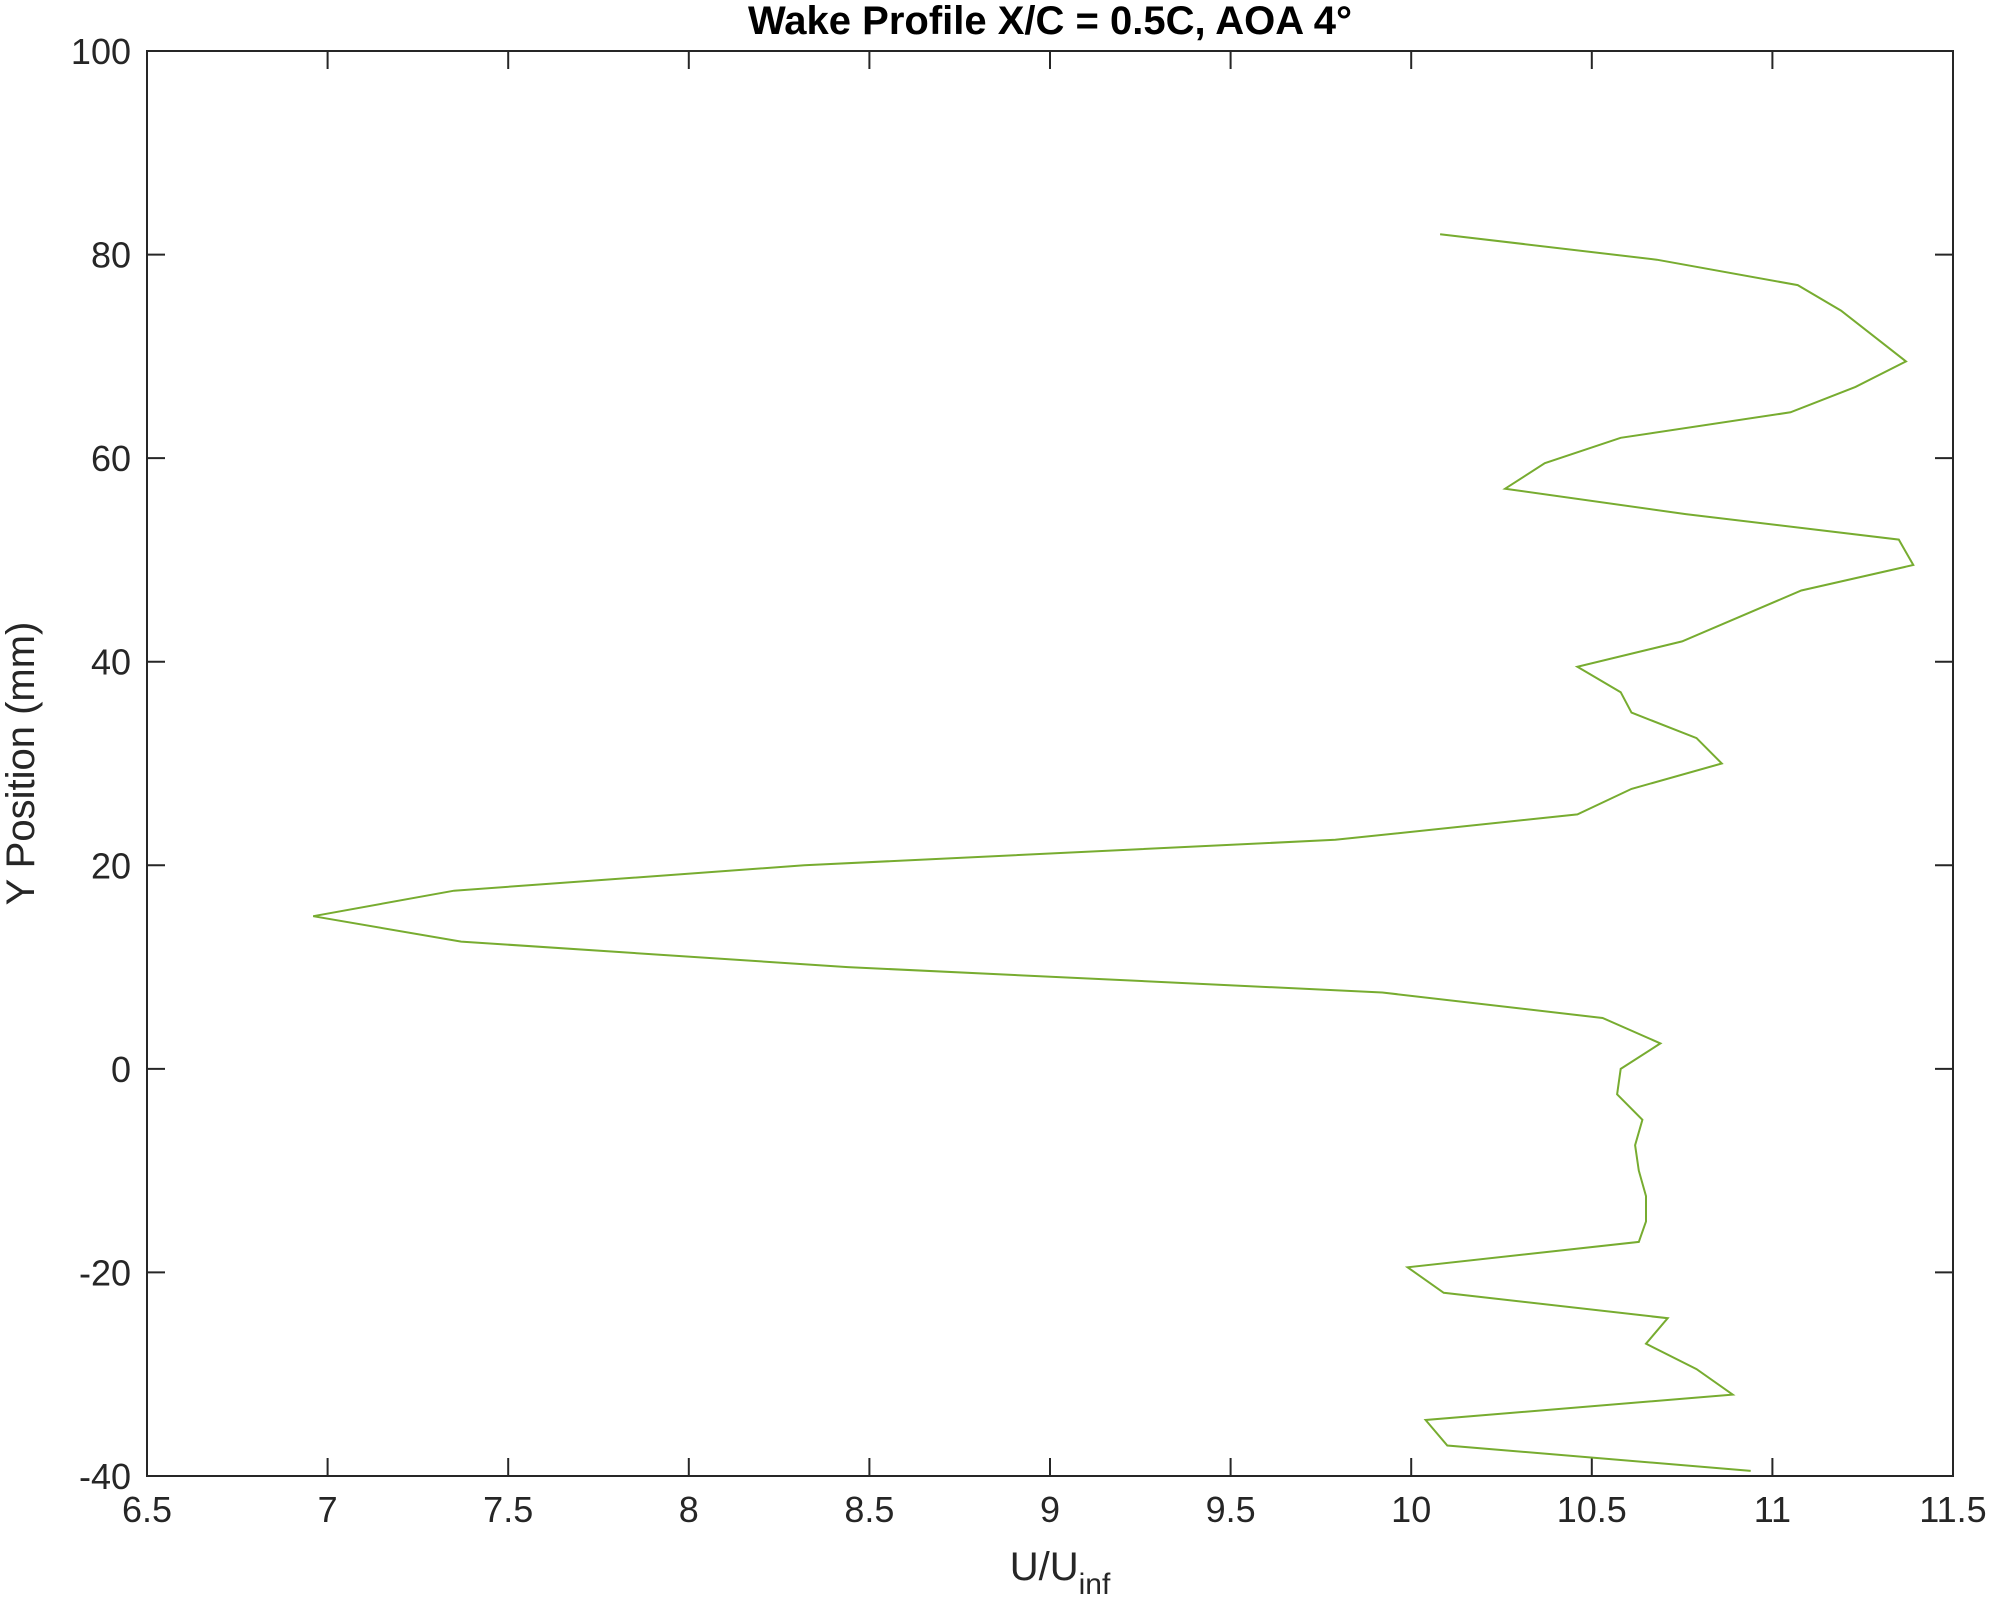 The image size is (1994, 1614). What do you see at coordinates (1772, 1509) in the screenshot?
I see `x-tick-label: 11` at bounding box center [1772, 1509].